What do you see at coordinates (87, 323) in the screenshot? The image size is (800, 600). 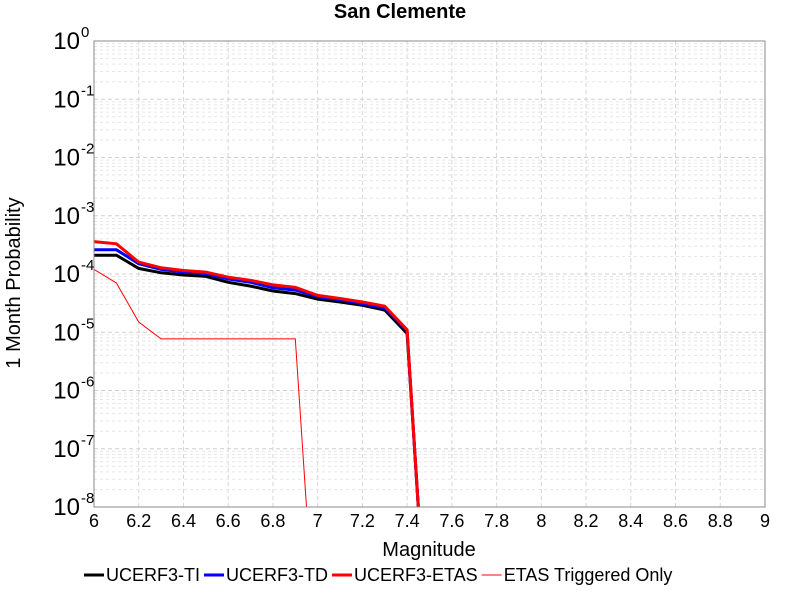 I see `y-tick-exponent: -5` at bounding box center [87, 323].